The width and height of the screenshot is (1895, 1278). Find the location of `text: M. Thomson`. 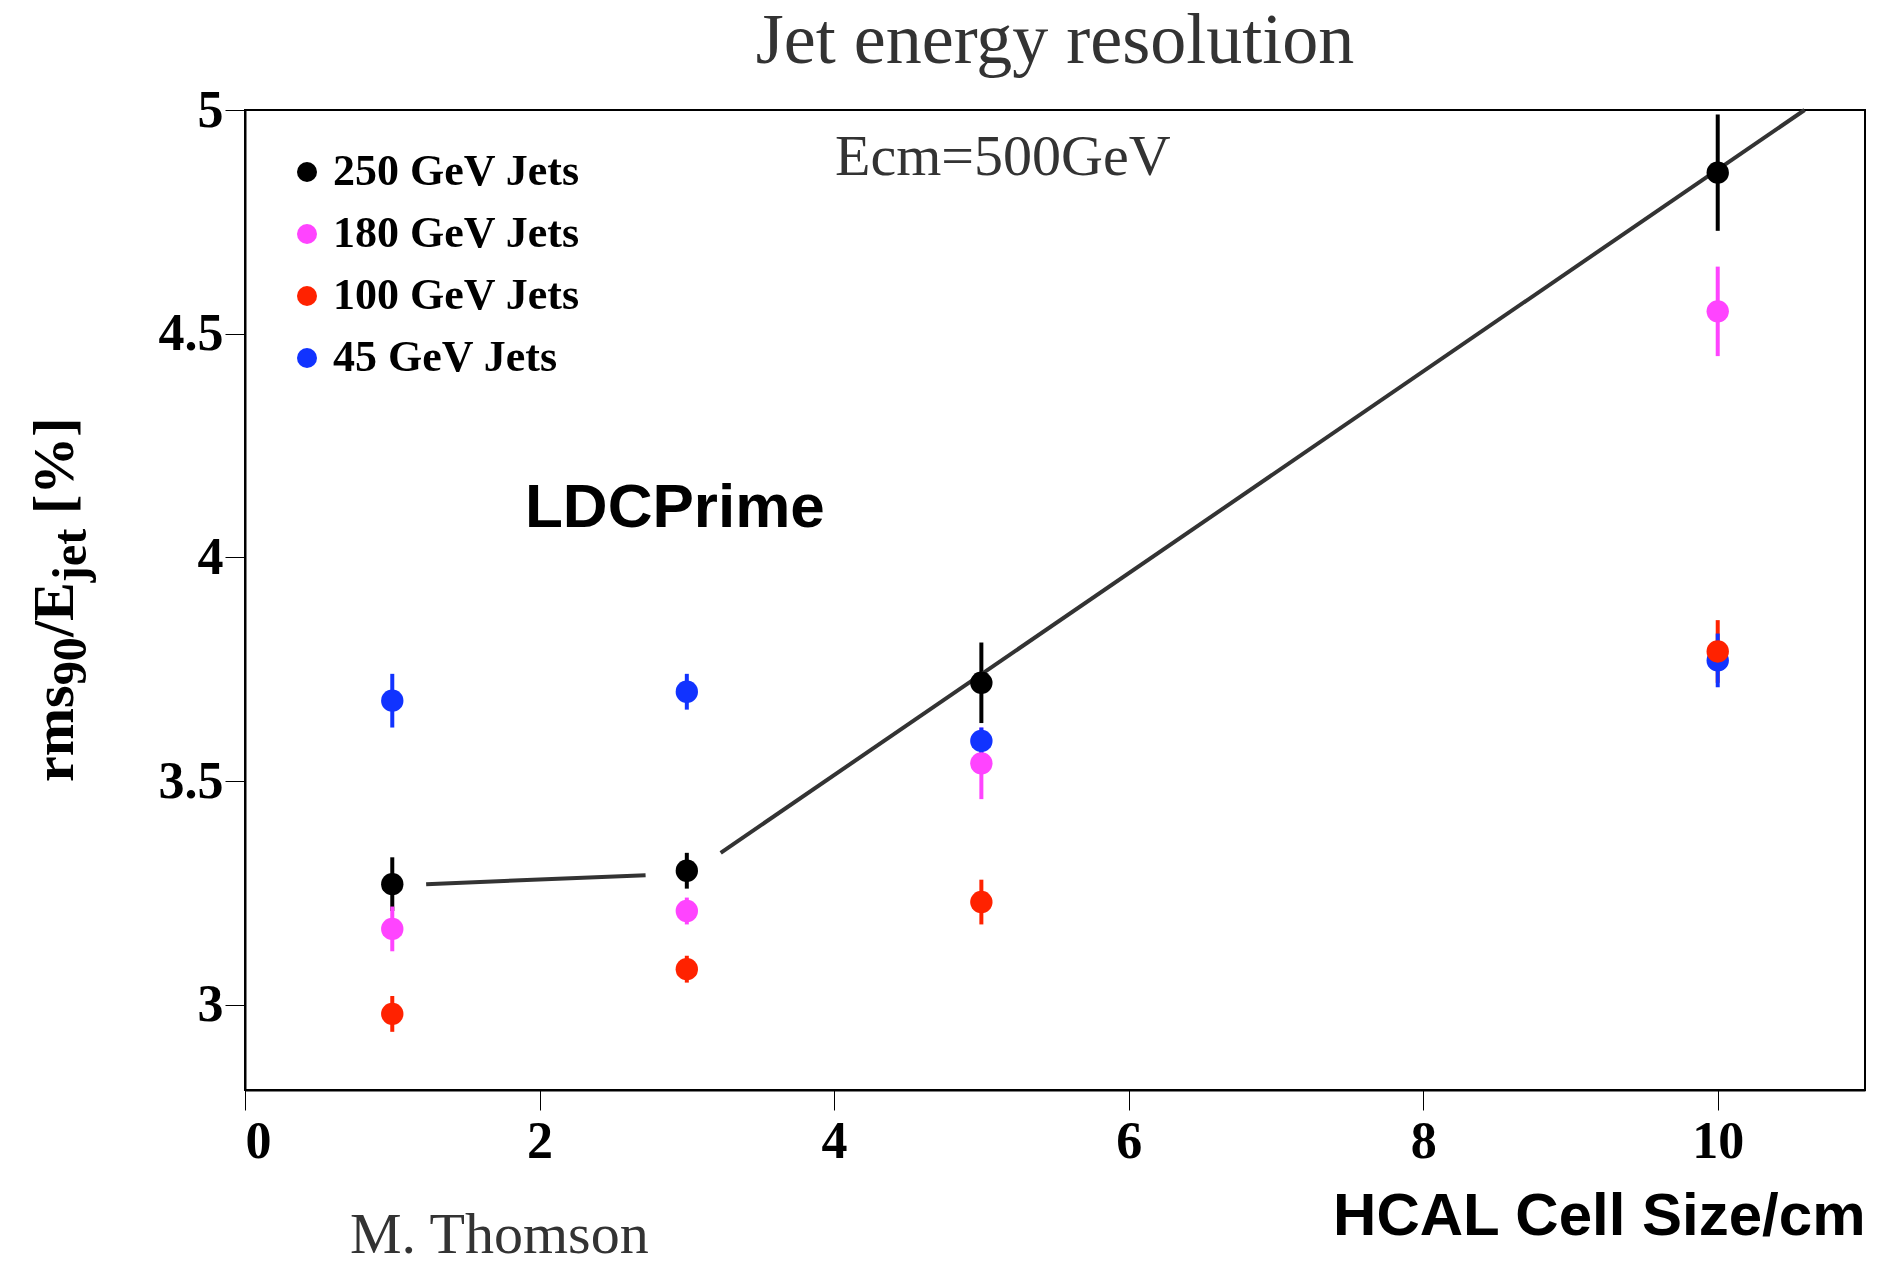

text: M. Thomson is located at coordinates (499, 1233).